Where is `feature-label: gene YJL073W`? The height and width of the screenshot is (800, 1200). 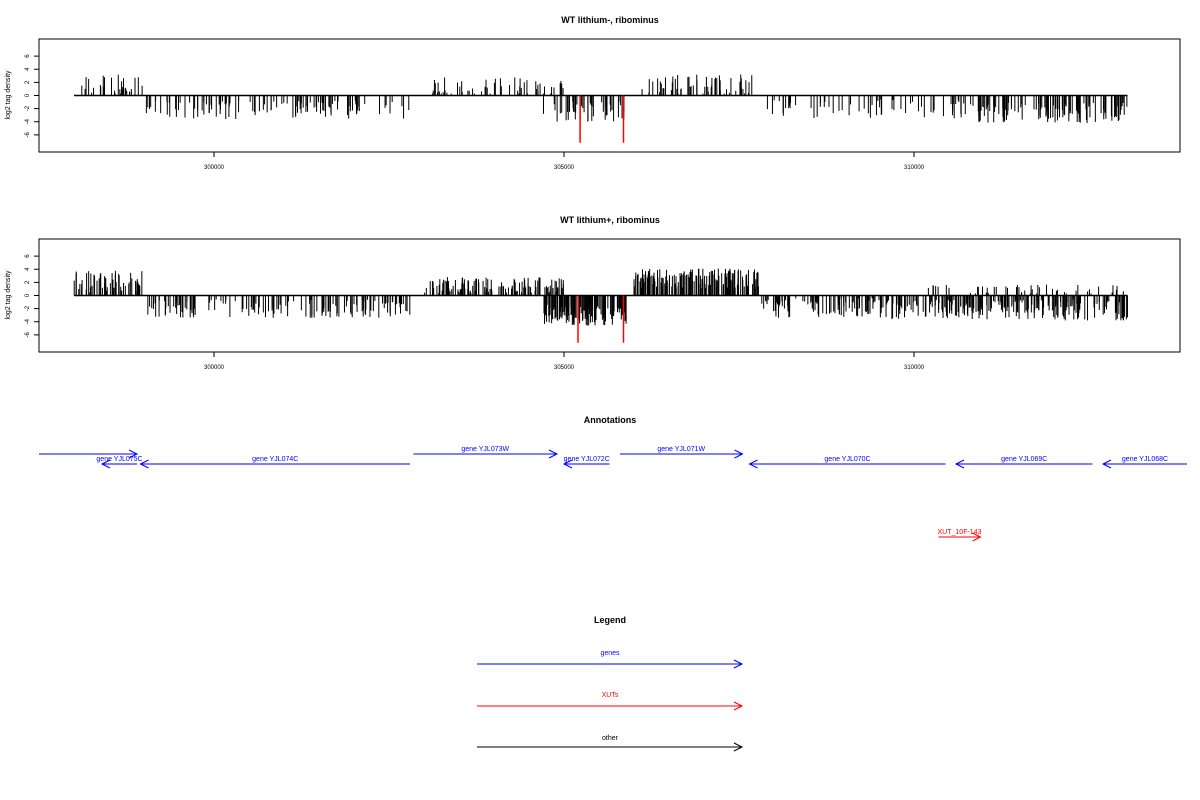 feature-label: gene YJL073W is located at coordinates (485, 449).